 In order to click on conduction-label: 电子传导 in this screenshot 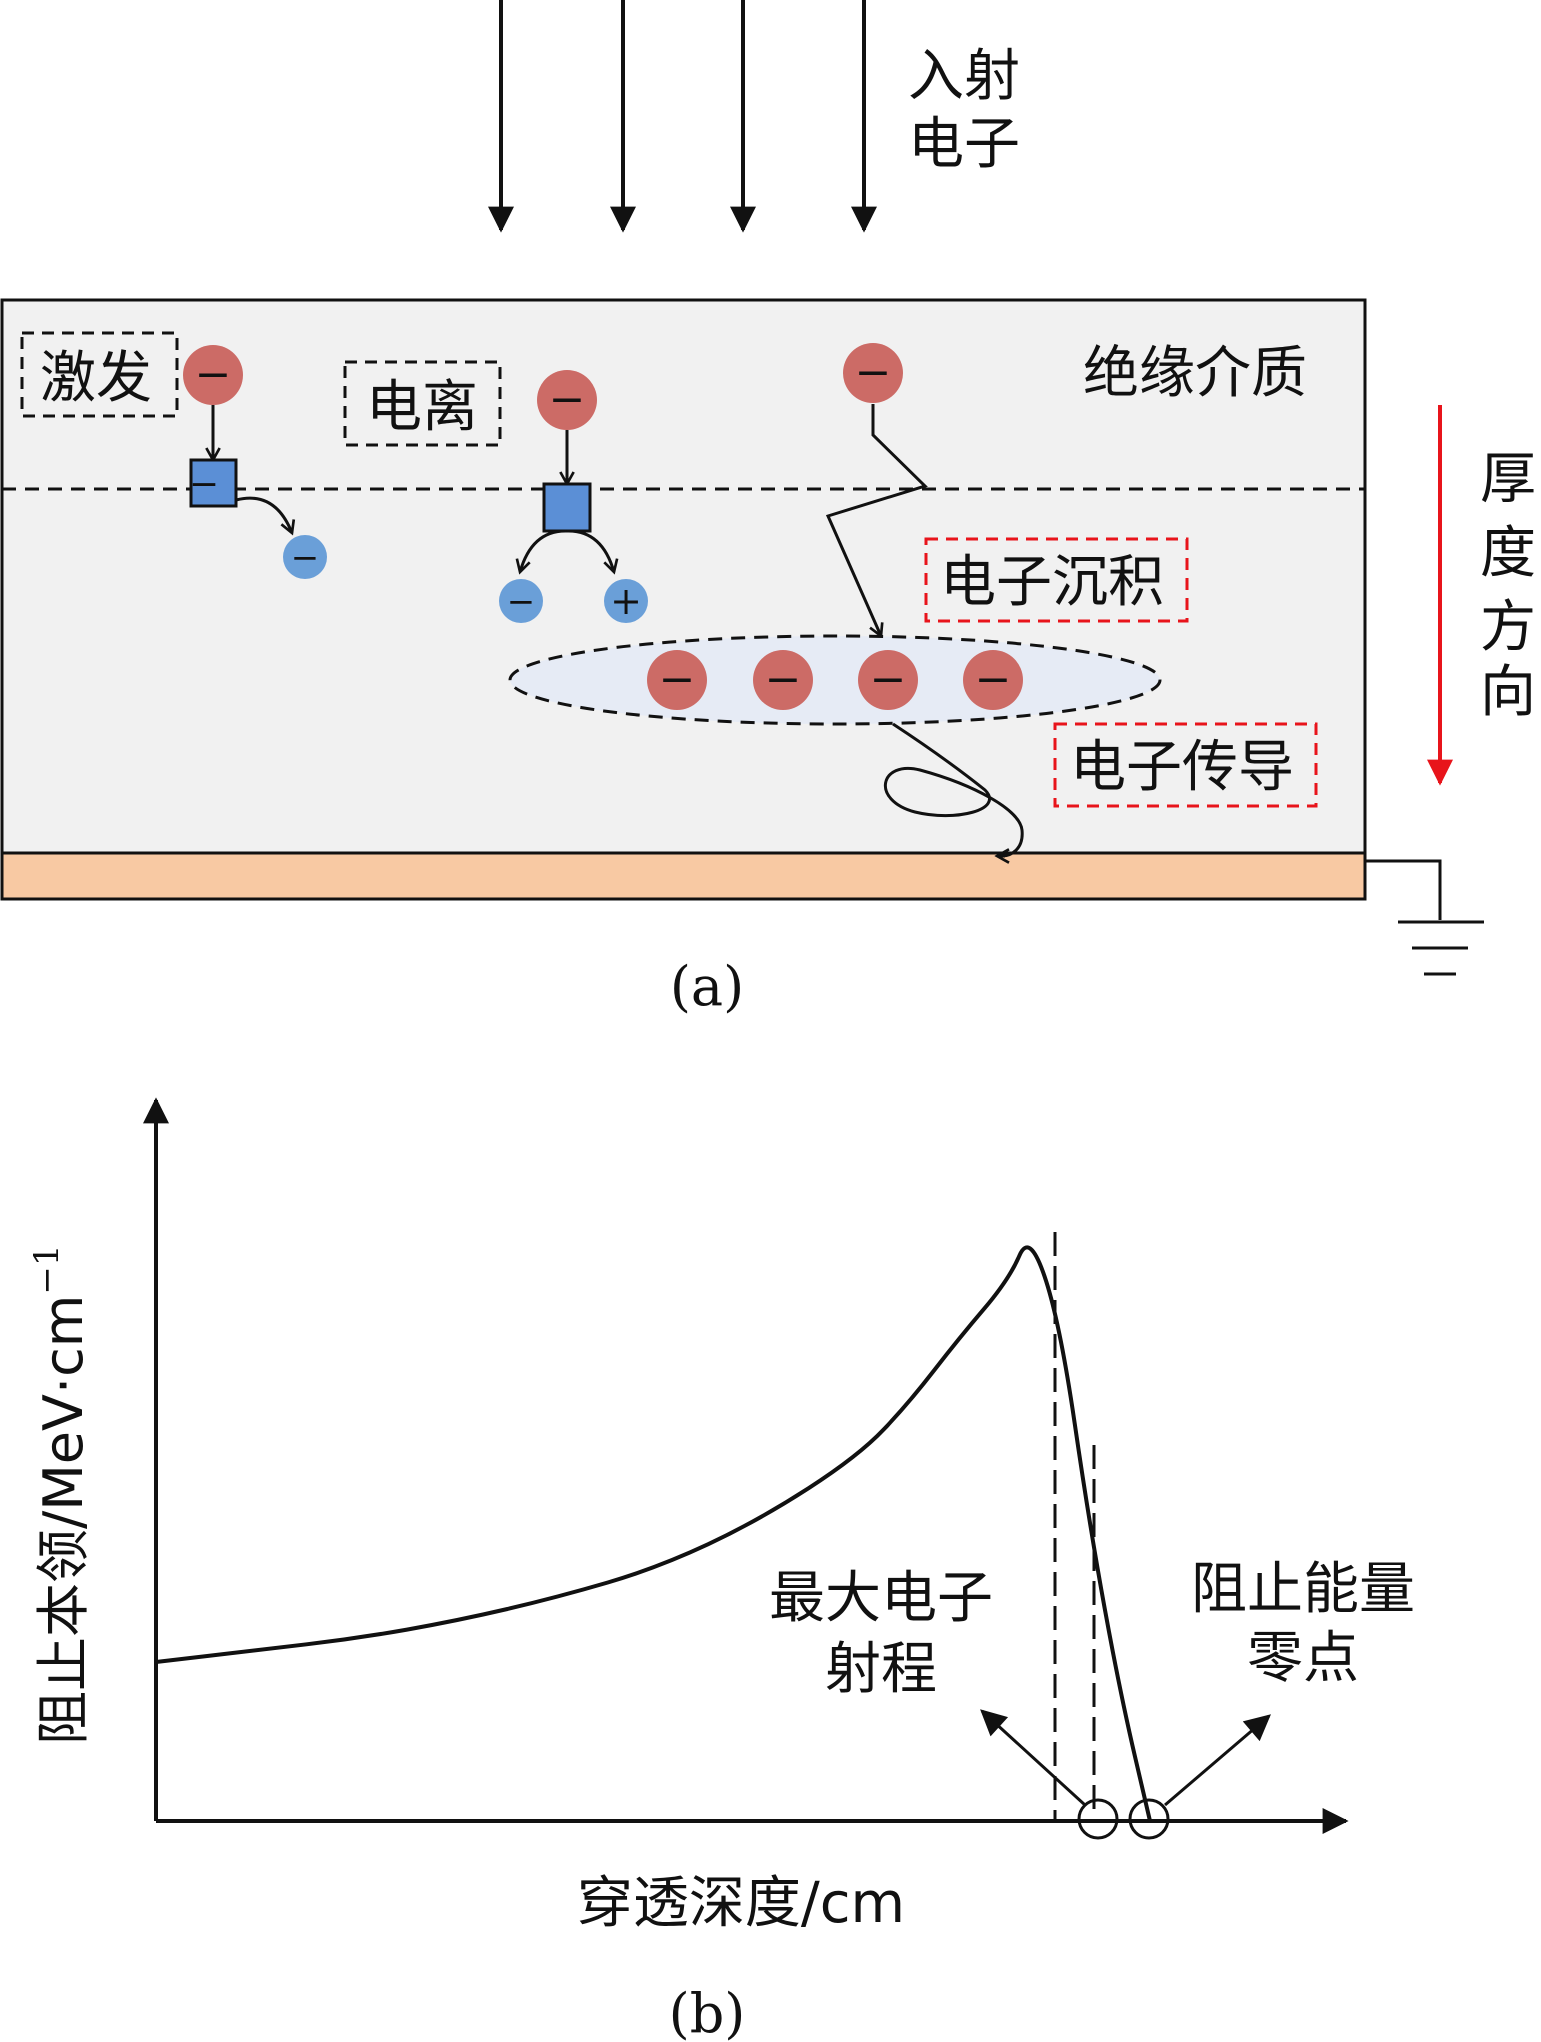, I will do `click(1182, 767)`.